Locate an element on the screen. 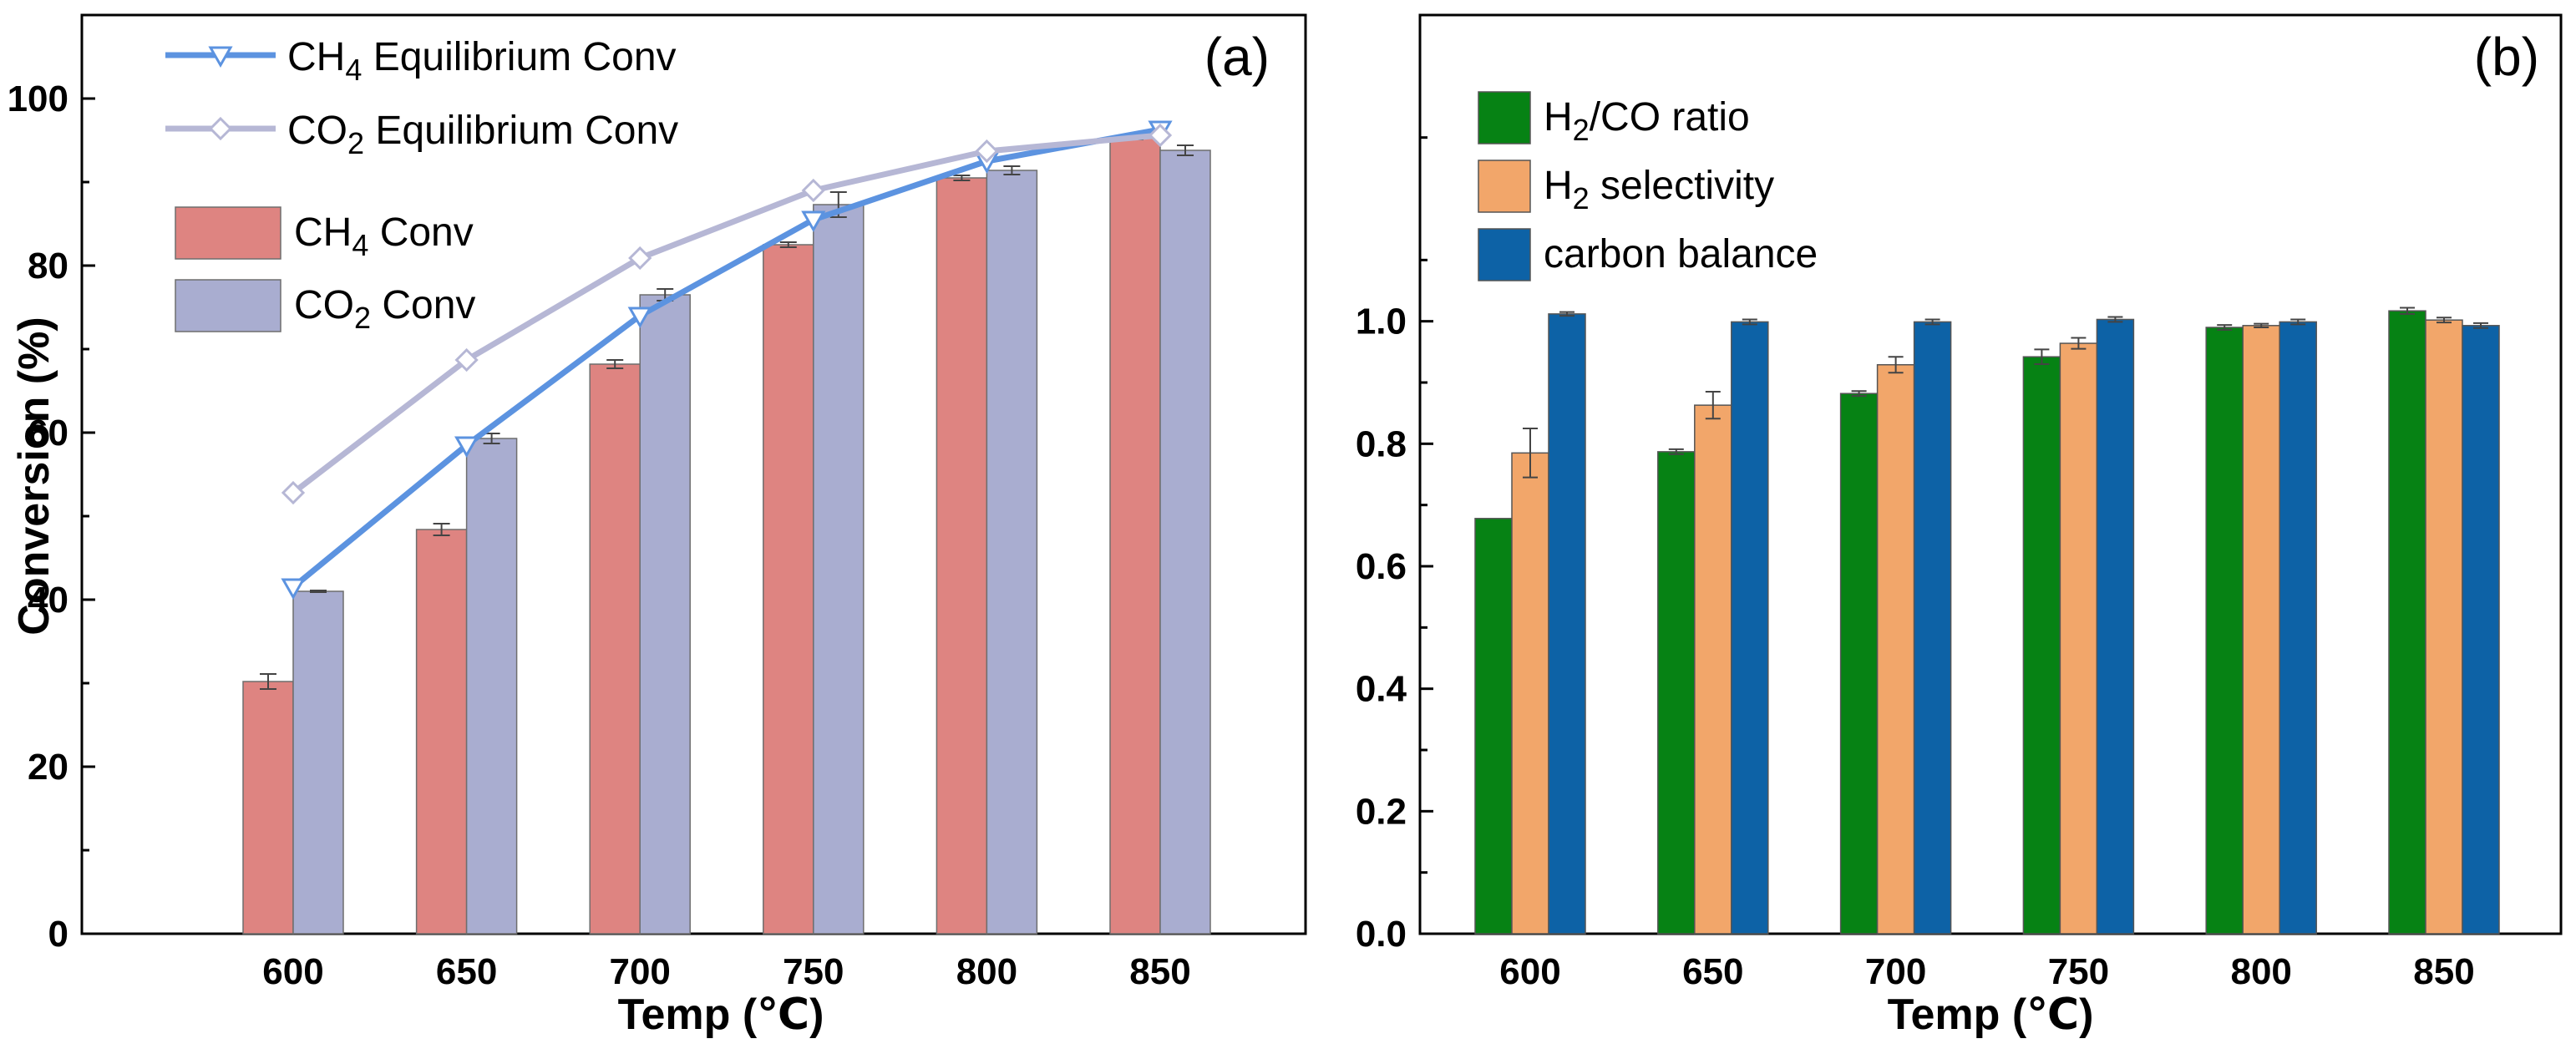  y-tick-label: 0.6 is located at coordinates (1381, 566).